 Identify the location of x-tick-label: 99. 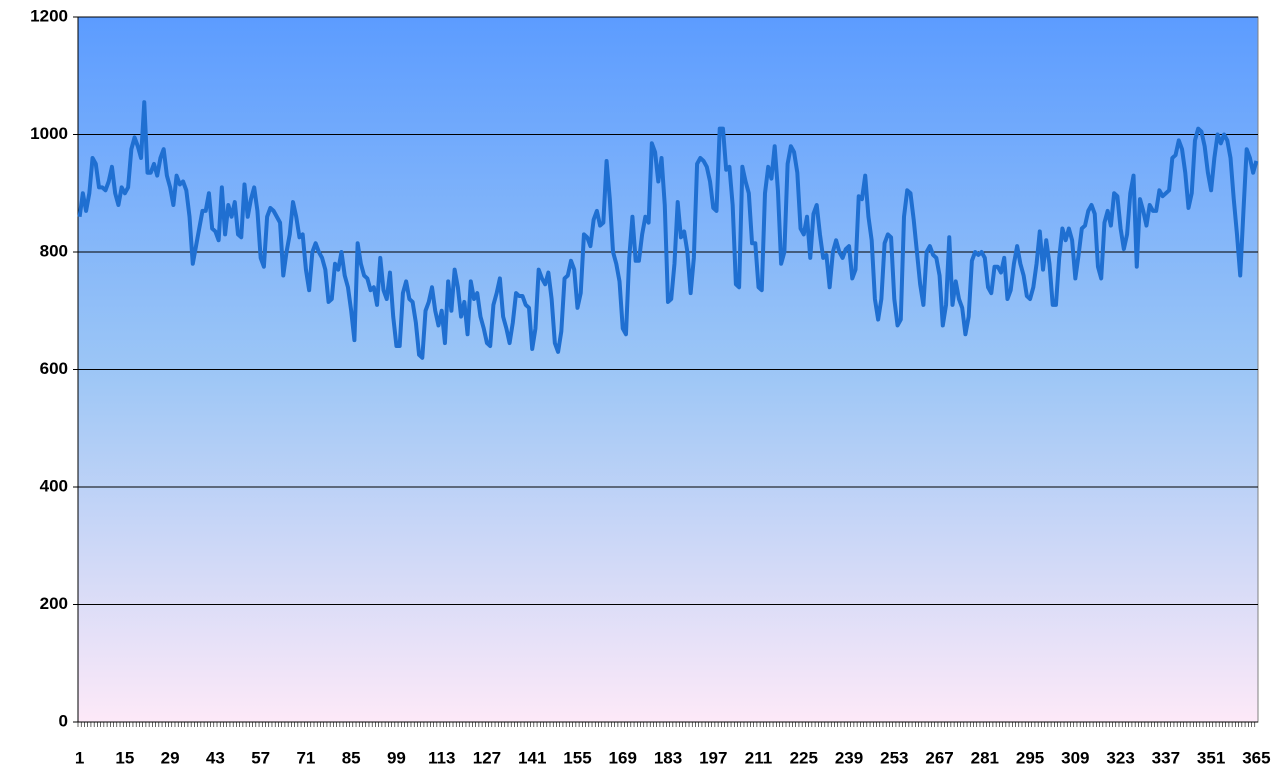
(396, 757).